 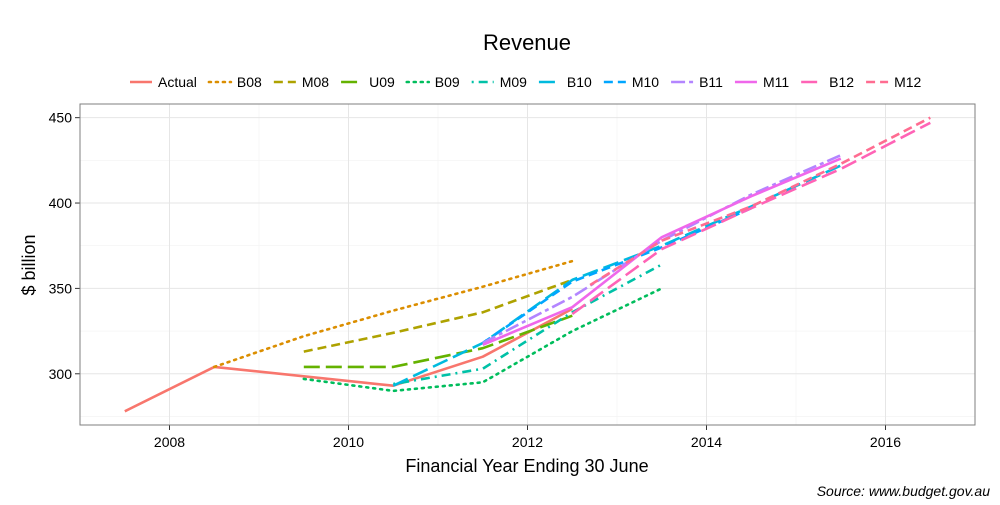 I want to click on legend-label: M12, so click(x=907, y=82).